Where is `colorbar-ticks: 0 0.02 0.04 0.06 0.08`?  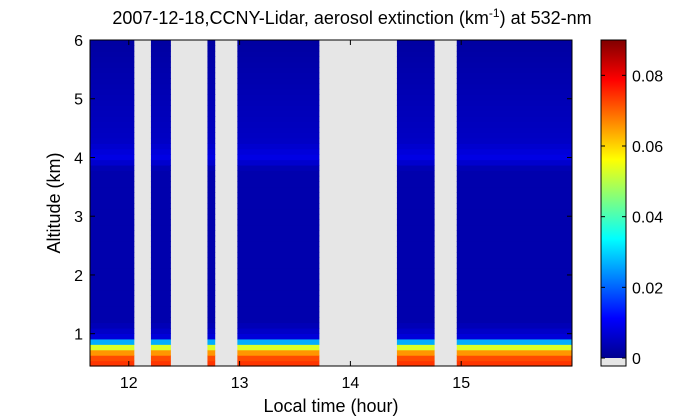 colorbar-ticks: 0 0.02 0.04 0.06 0.08 is located at coordinates (632, 218).